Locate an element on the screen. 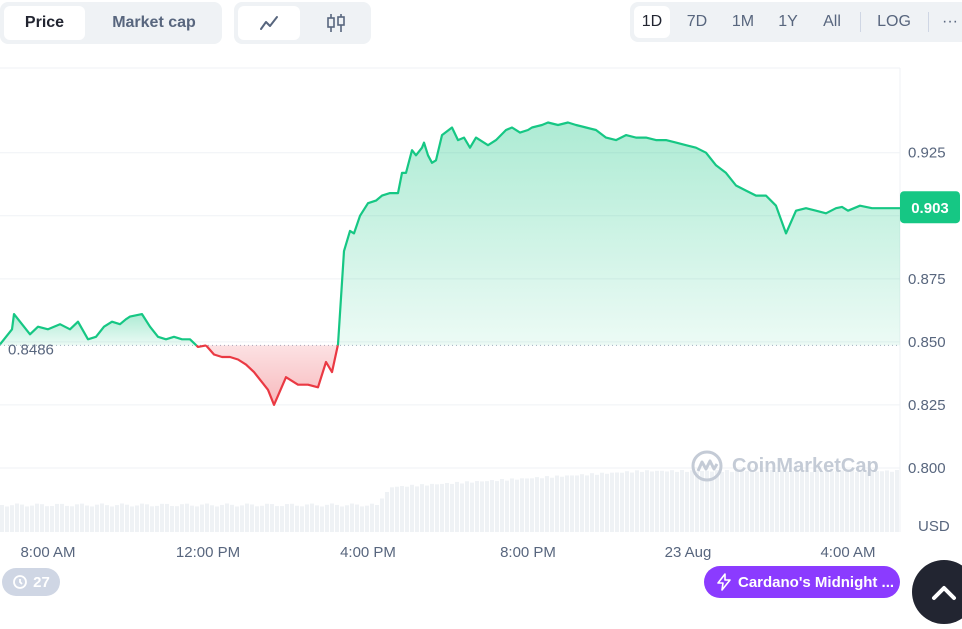  range-7d-button: 7D is located at coordinates (697, 21).